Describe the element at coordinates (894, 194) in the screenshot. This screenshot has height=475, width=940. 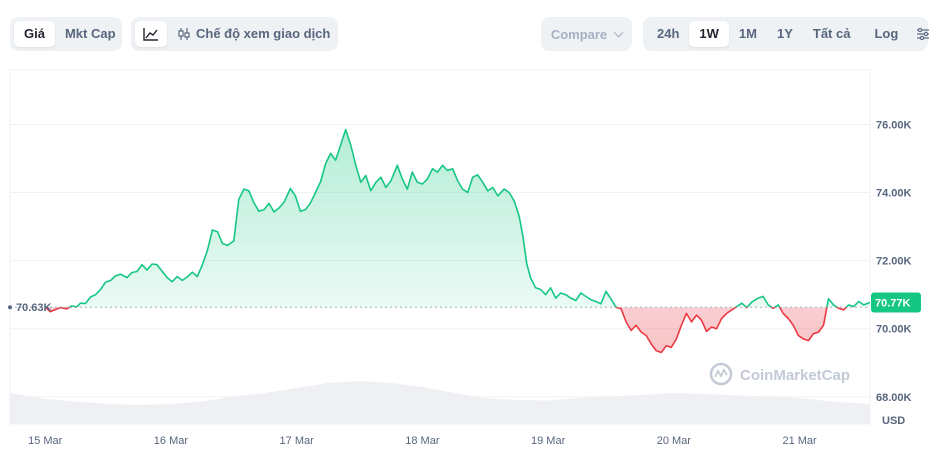
I see `y-tick-label: 74.00K` at that location.